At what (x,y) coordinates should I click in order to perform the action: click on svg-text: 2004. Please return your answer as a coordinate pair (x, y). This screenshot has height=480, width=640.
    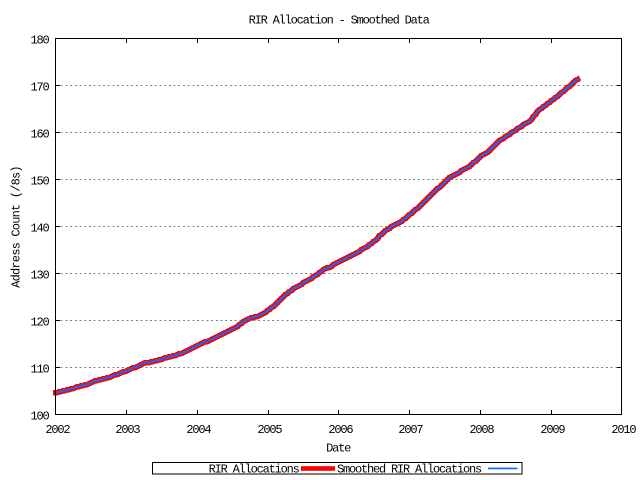
    Looking at the image, I should click on (198, 430).